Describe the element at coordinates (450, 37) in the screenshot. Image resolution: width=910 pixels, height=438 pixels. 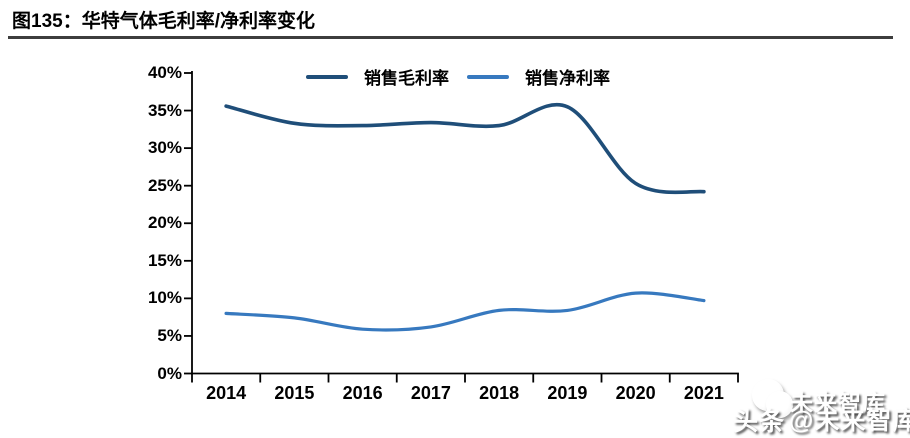
I see `title-divider` at that location.